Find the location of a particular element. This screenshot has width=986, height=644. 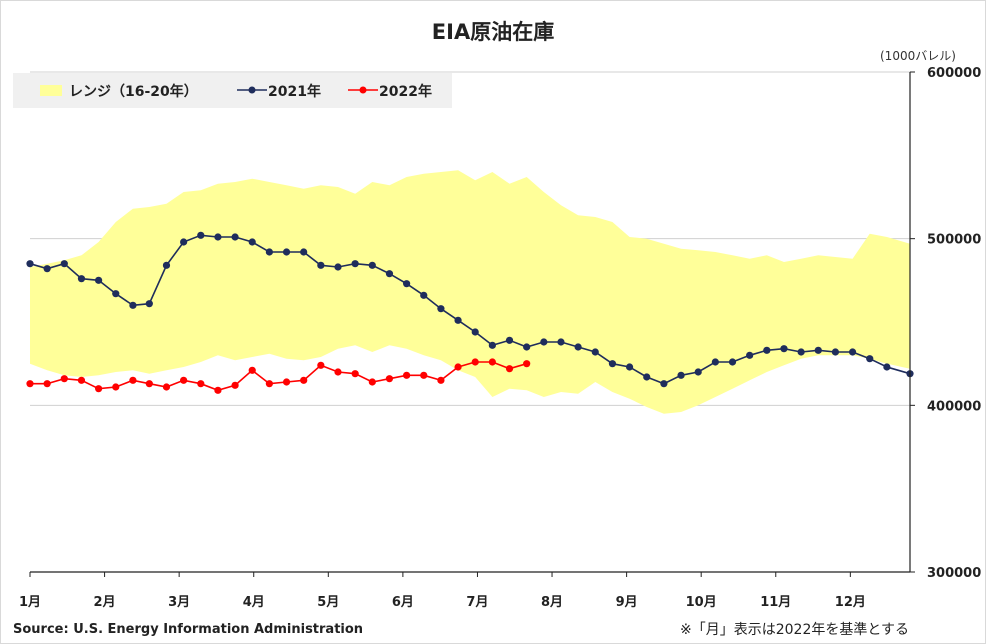

legend-swatch-range is located at coordinates (51, 90).